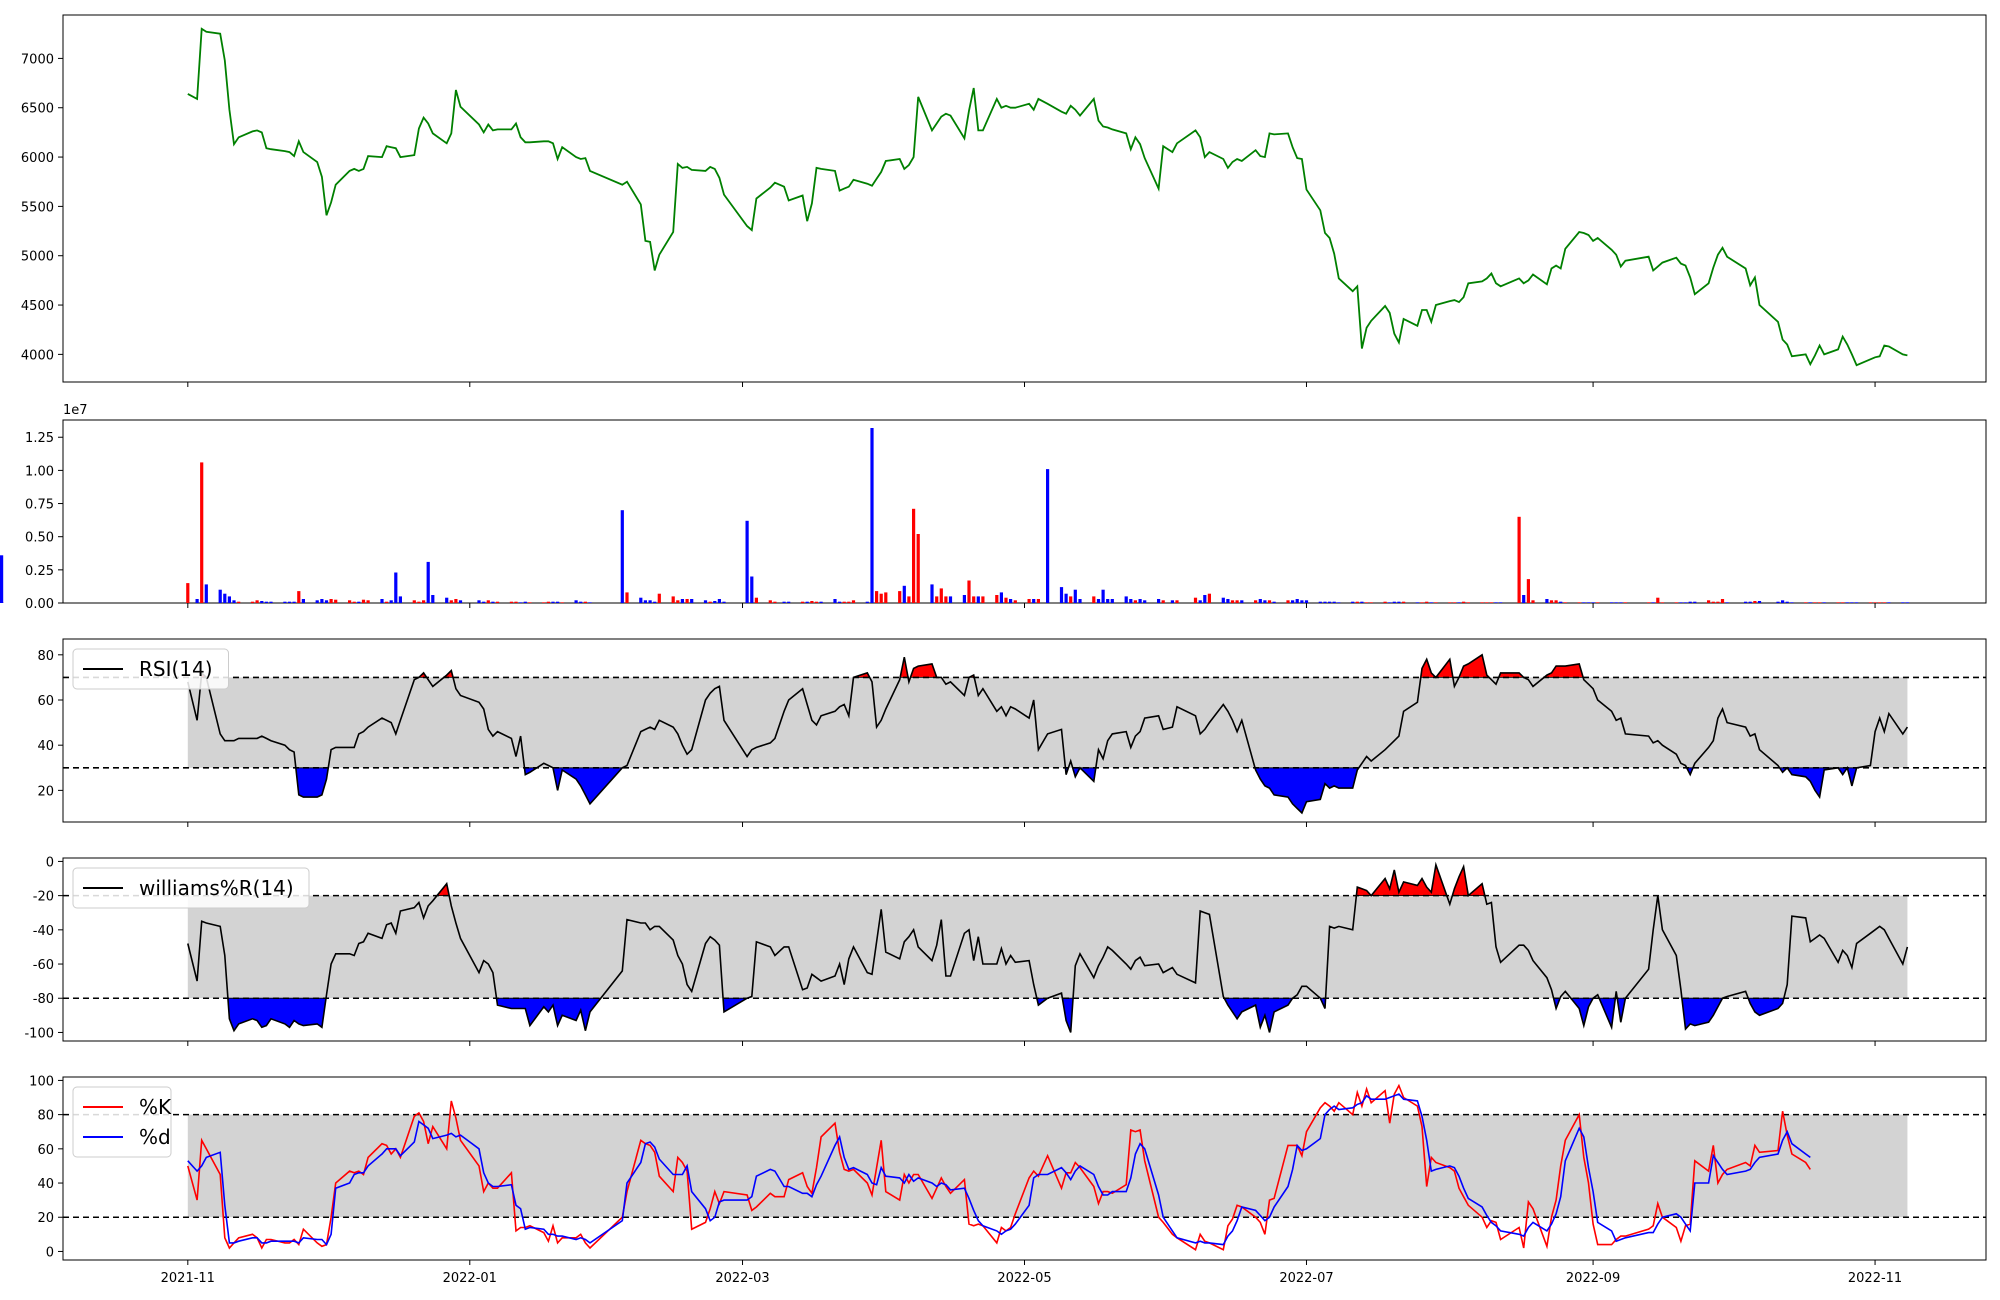  I want to click on price-y-tick-label: 6000, so click(37, 158).